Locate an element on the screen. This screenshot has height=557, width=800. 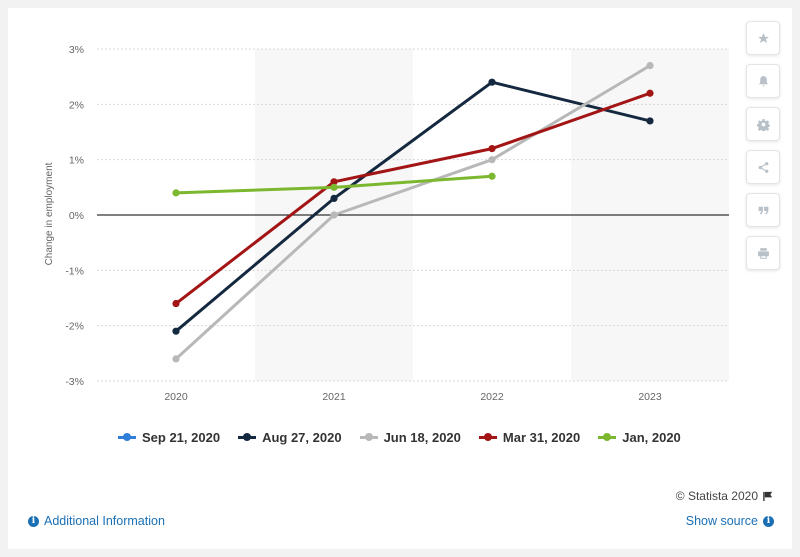
print-icon is located at coordinates (763, 253).